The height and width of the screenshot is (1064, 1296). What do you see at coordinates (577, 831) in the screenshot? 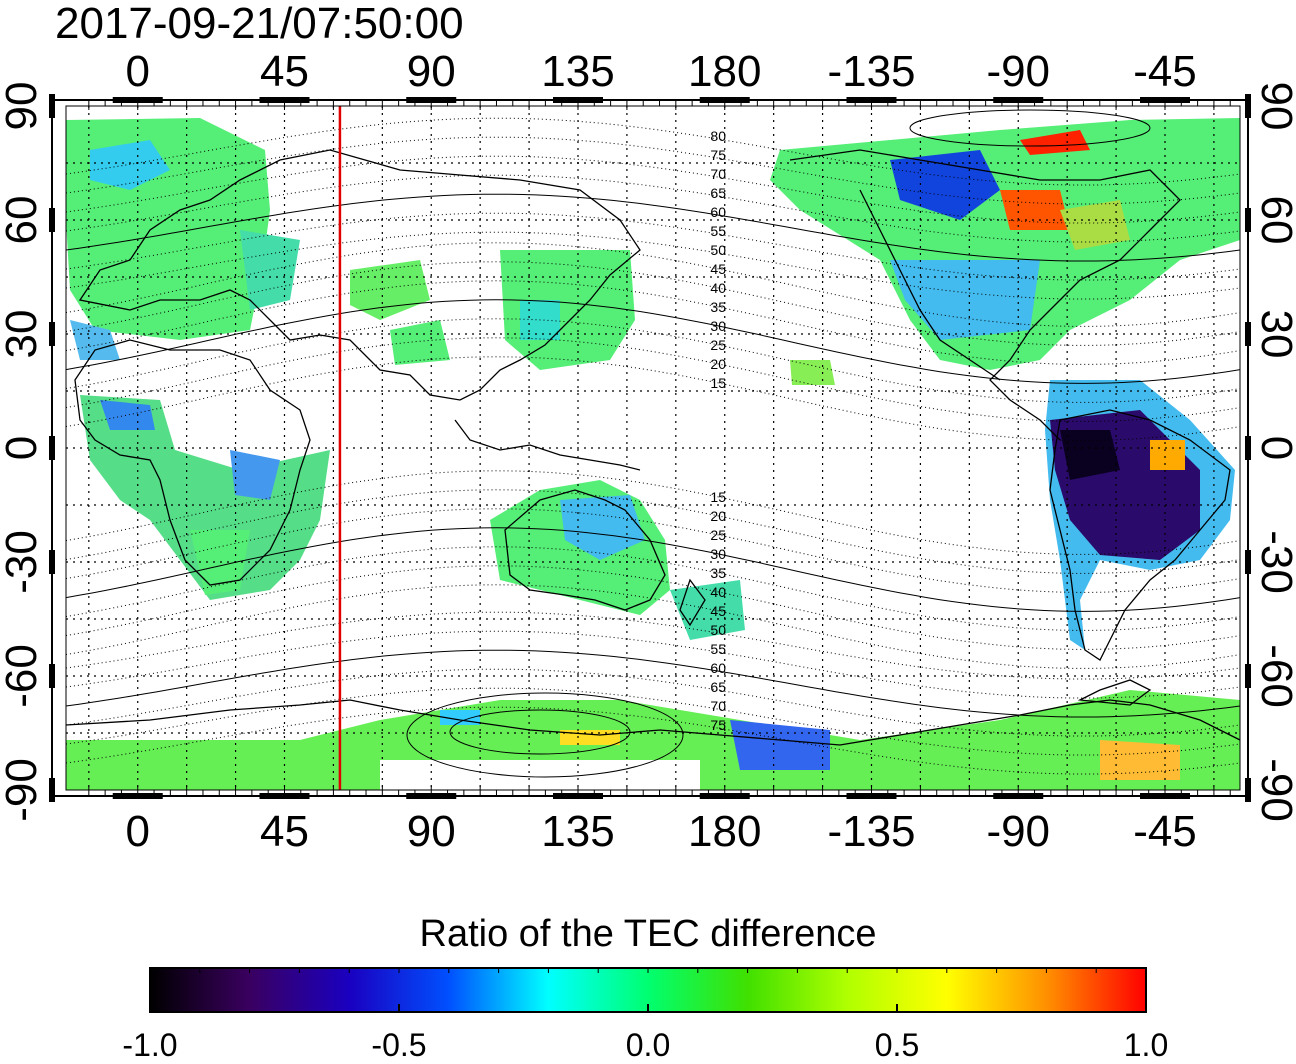
I see `bottom-lon-tick-label: 135` at bounding box center [577, 831].